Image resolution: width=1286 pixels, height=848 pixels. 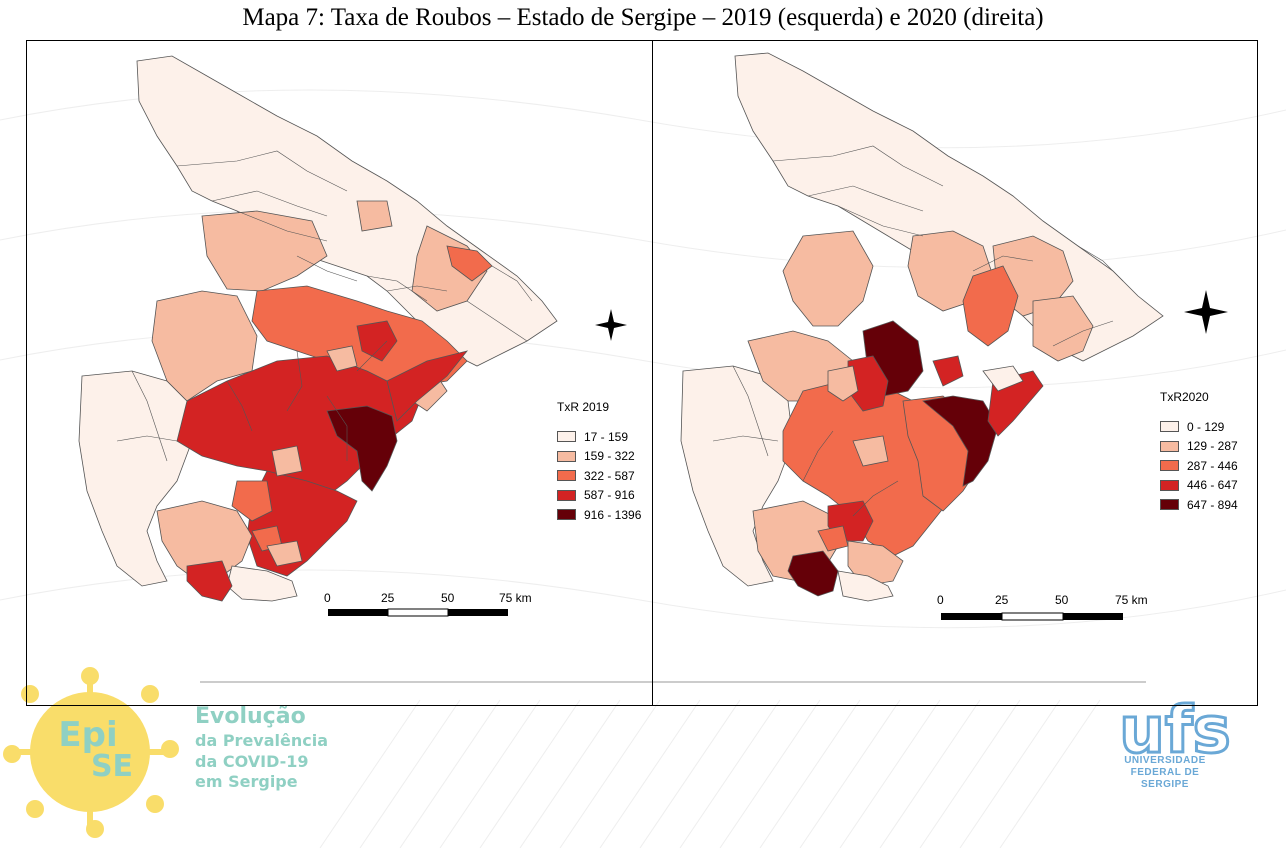 What do you see at coordinates (1165, 772) in the screenshot?
I see `ufs-text-line2: FEDERAL DE` at bounding box center [1165, 772].